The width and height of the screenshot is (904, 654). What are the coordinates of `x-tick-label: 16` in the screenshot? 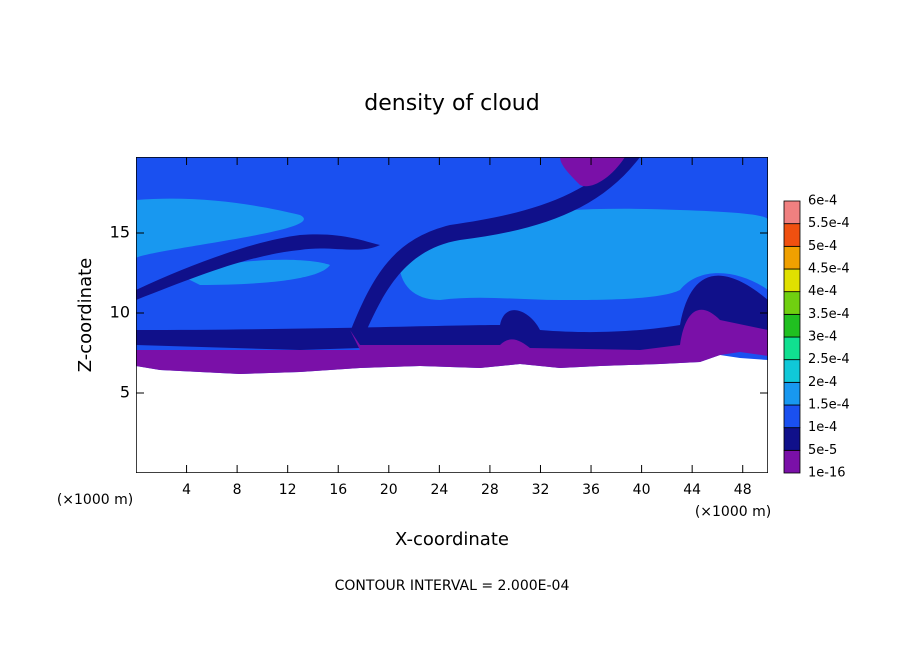 It's located at (338, 490).